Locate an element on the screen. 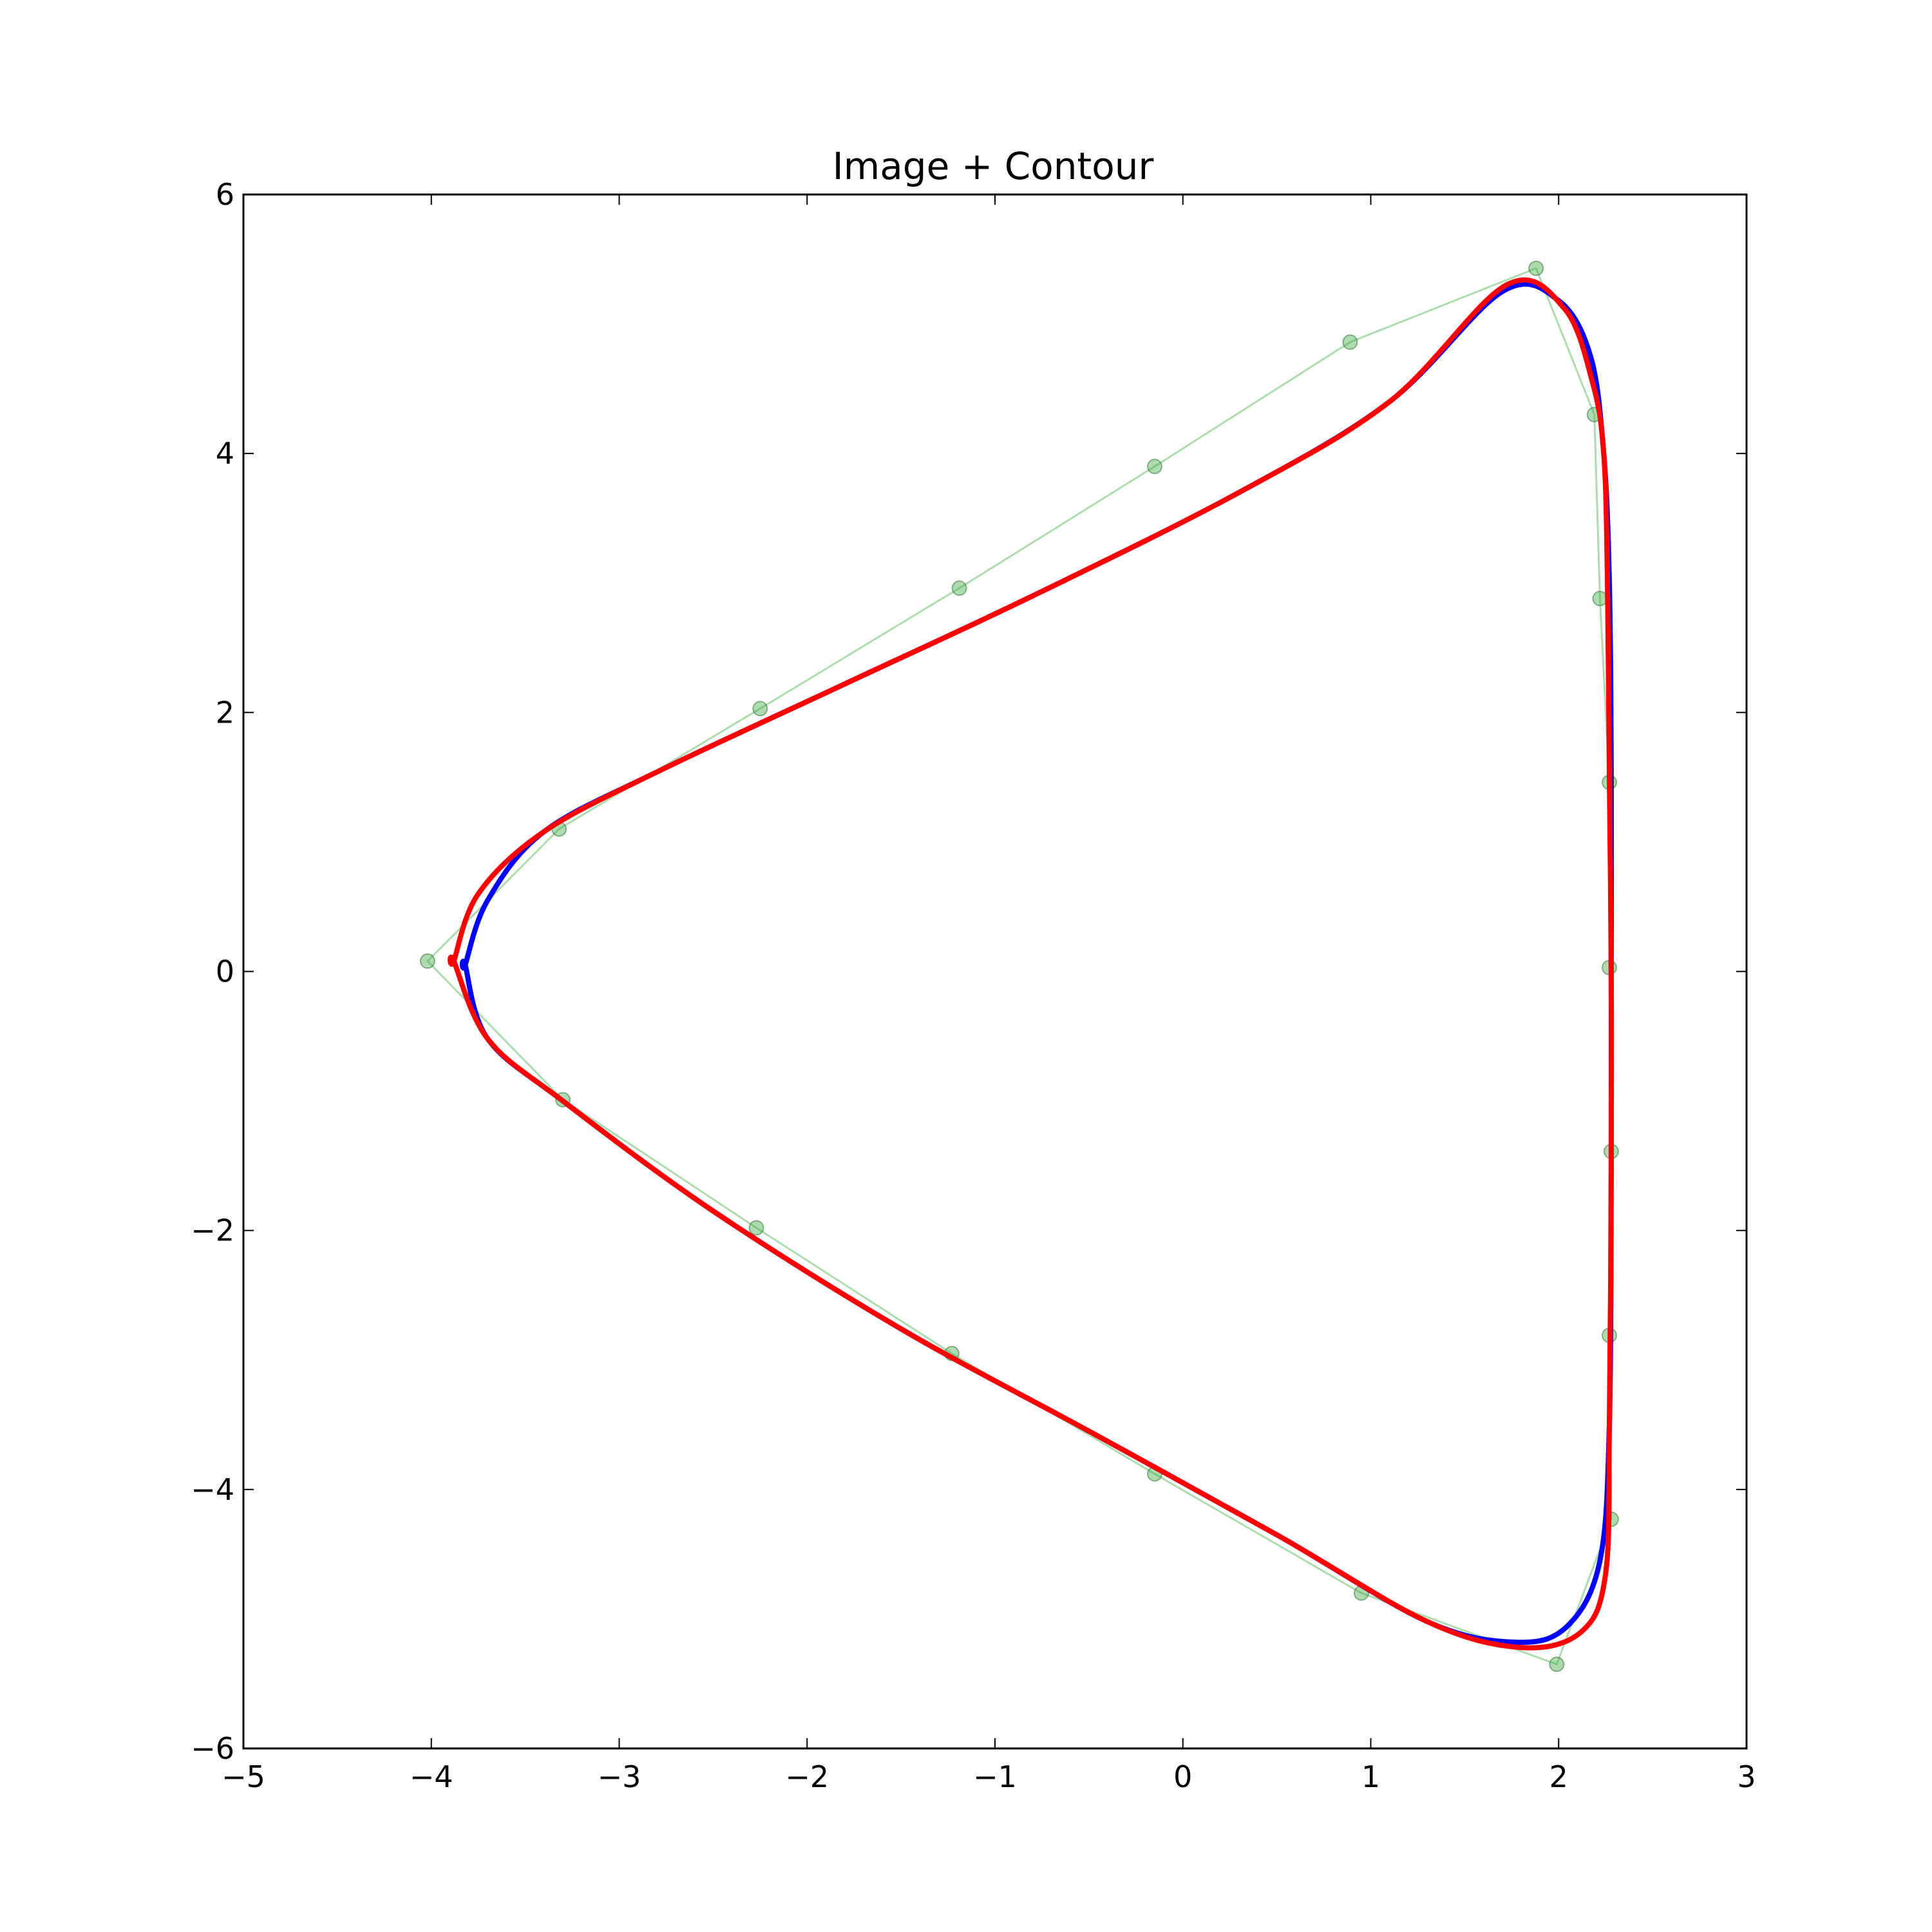 The image size is (1932, 1932). y-tick-label: 2 is located at coordinates (225, 713).